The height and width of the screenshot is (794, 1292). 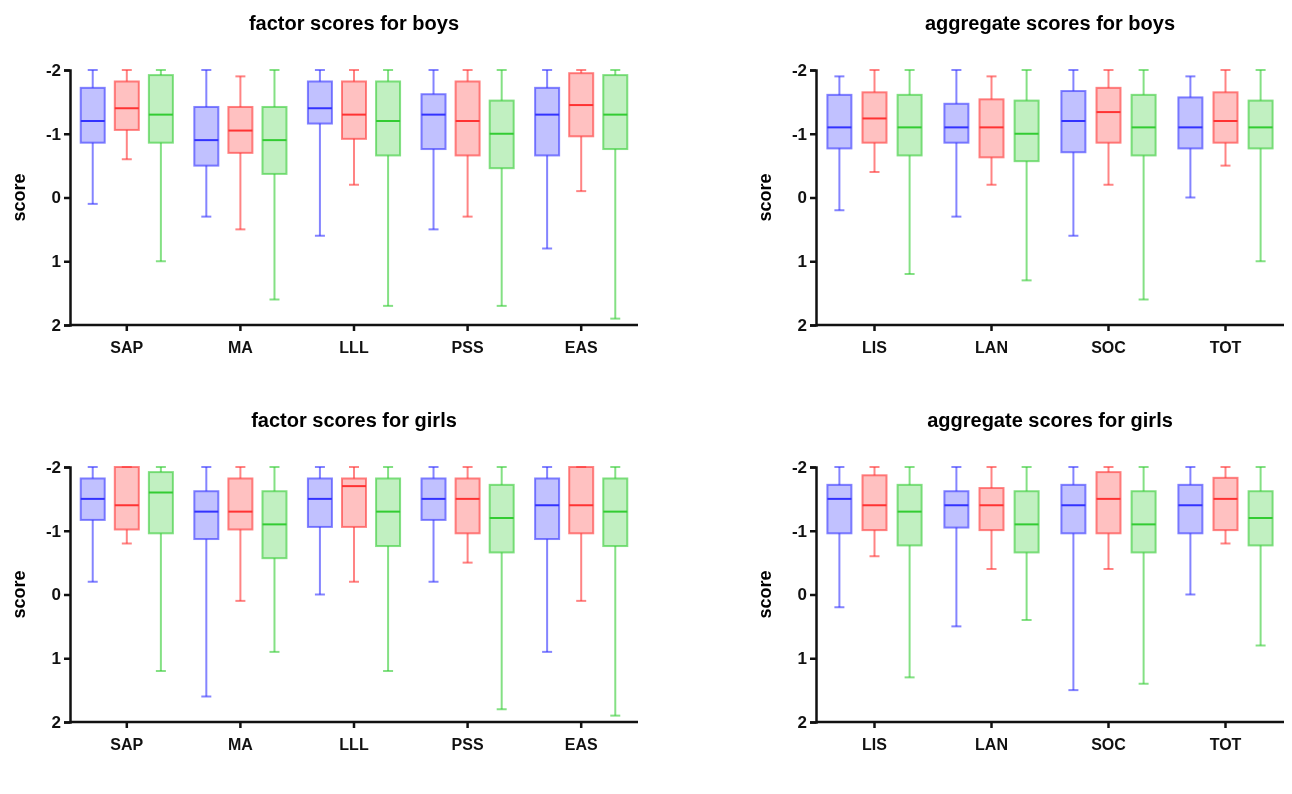 What do you see at coordinates (354, 420) in the screenshot?
I see `chart-title: factor scores for girls` at bounding box center [354, 420].